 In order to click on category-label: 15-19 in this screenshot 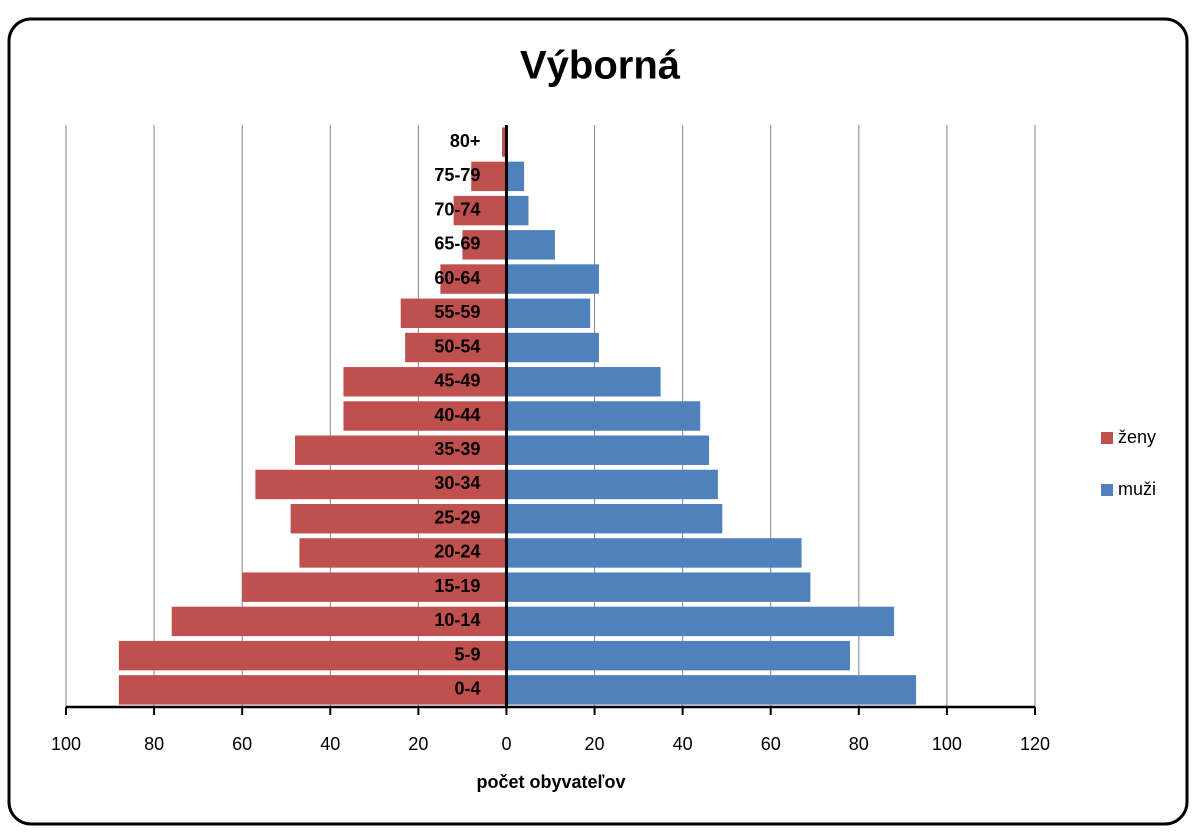, I will do `click(457, 586)`.